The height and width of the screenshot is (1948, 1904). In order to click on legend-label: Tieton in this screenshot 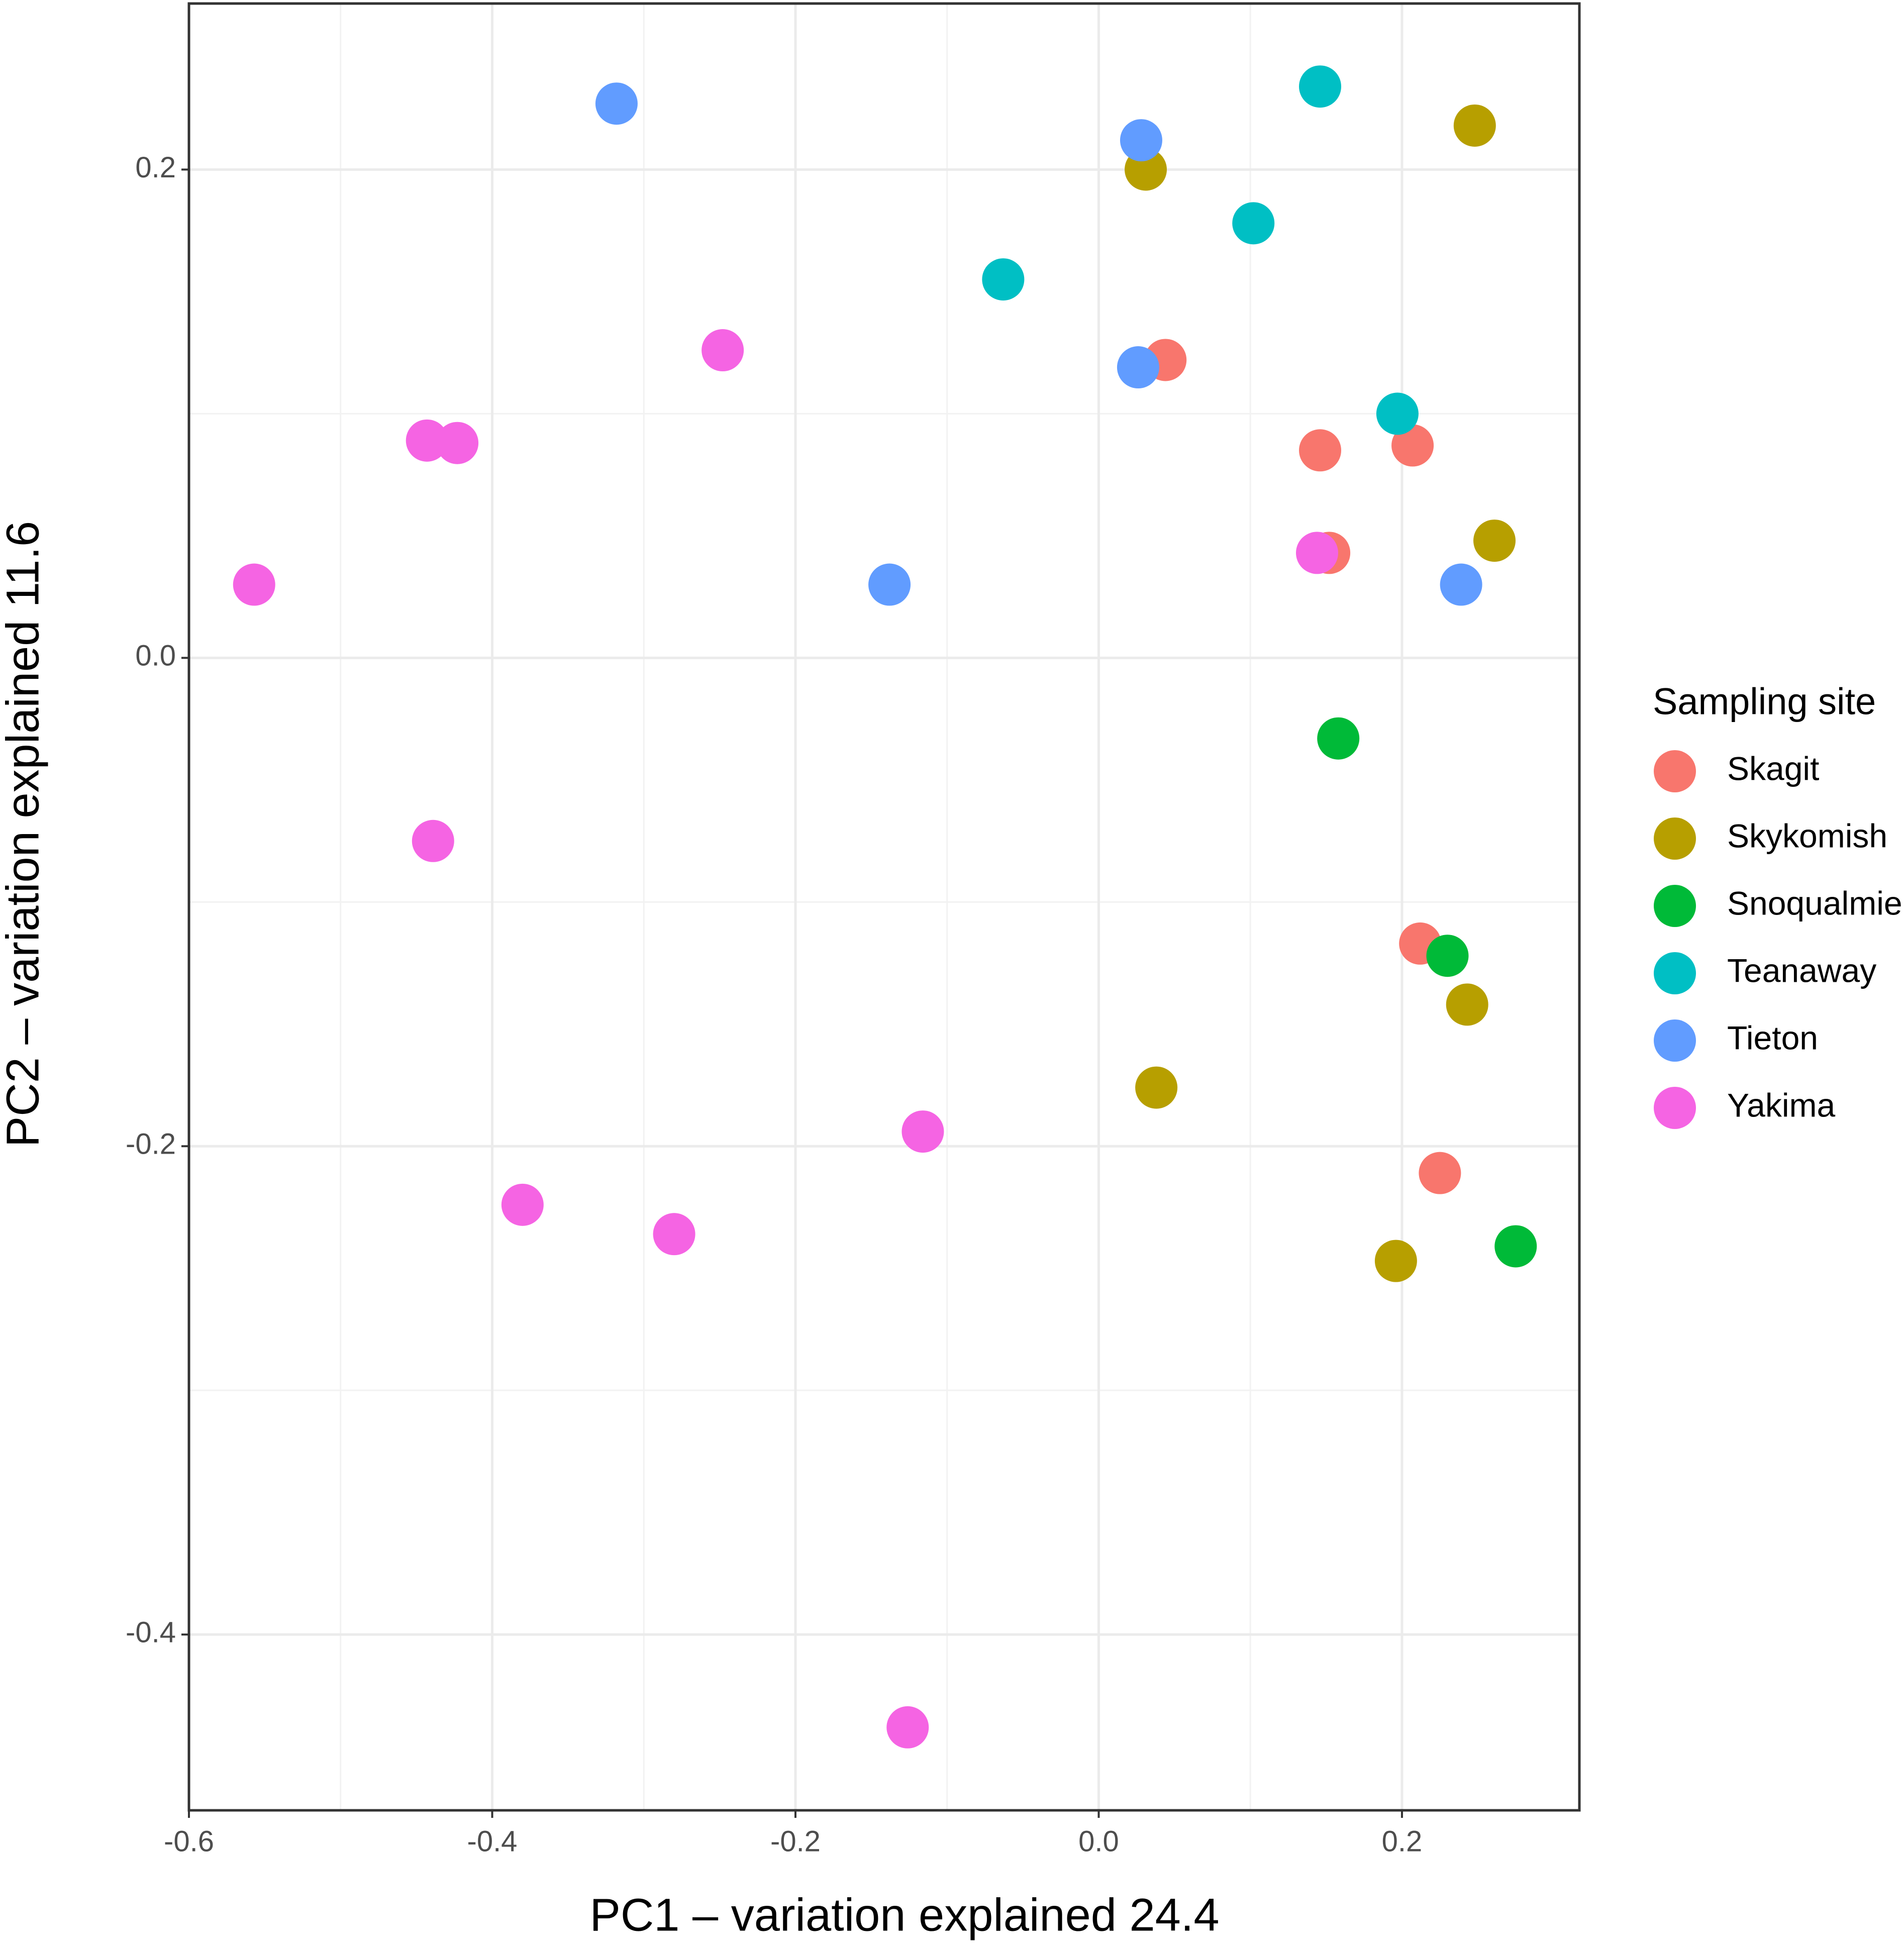, I will do `click(1773, 1037)`.